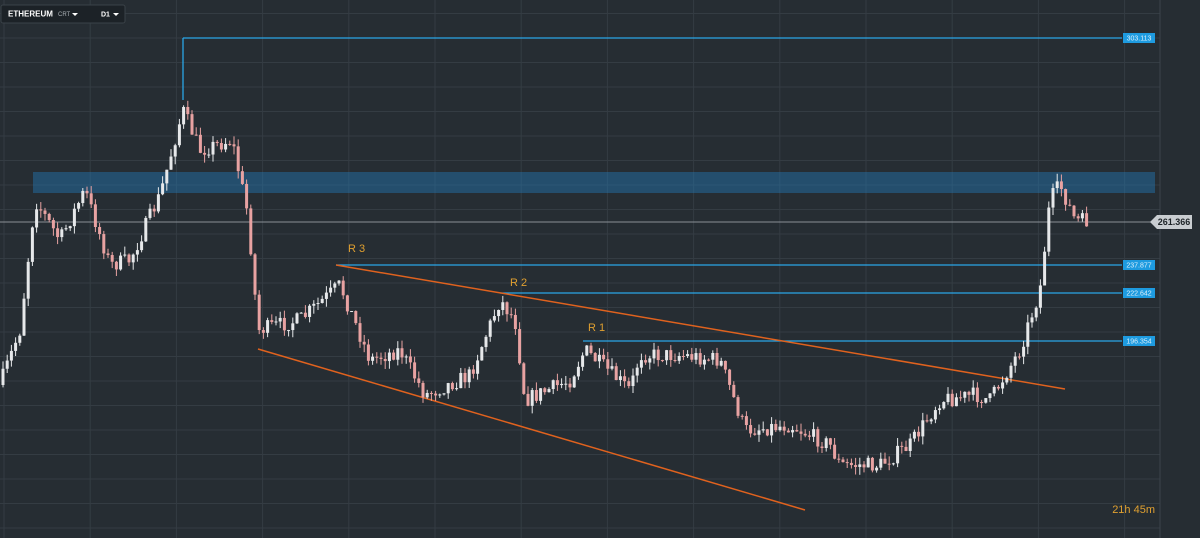  I want to click on timeframe-select: D1, so click(105, 14).